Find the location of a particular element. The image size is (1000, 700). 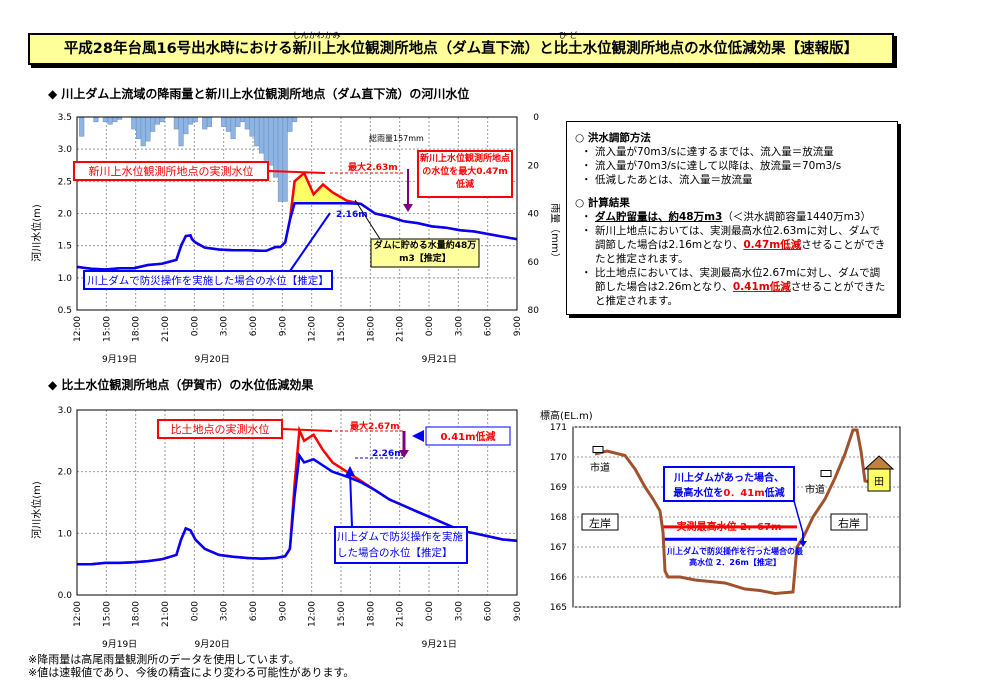

plot-frame is located at coordinates (297, 502).